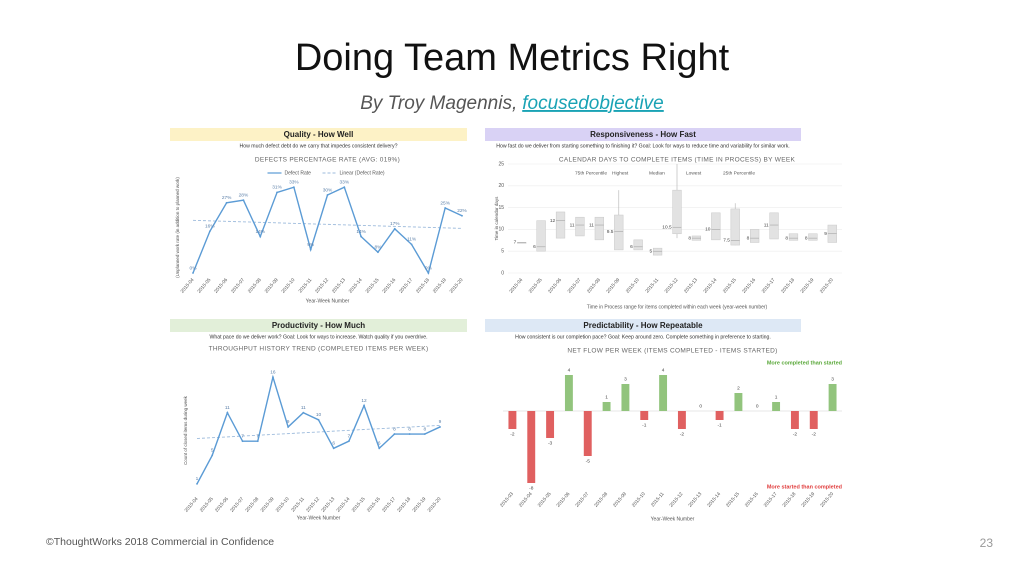 The width and height of the screenshot is (1024, 576). What do you see at coordinates (536, 286) in the screenshot?
I see `x-tick-label: 2015-05` at bounding box center [536, 286].